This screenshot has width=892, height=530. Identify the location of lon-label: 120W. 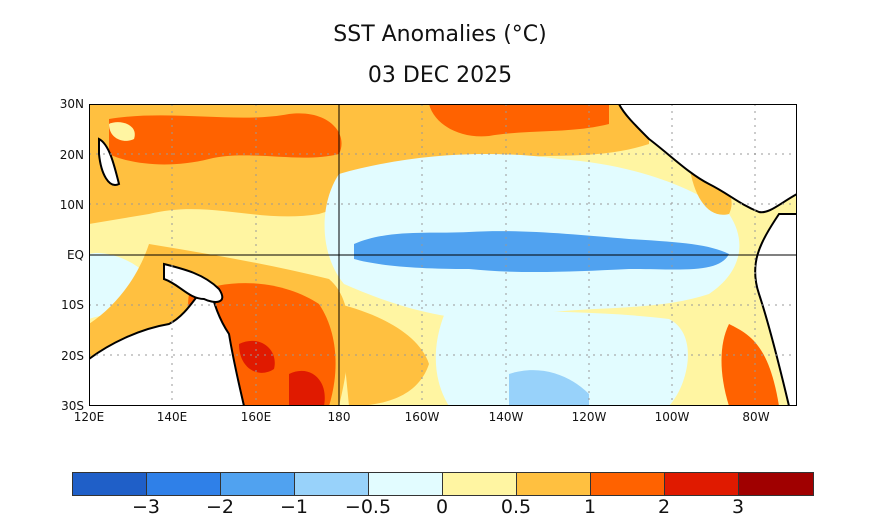
(589, 417).